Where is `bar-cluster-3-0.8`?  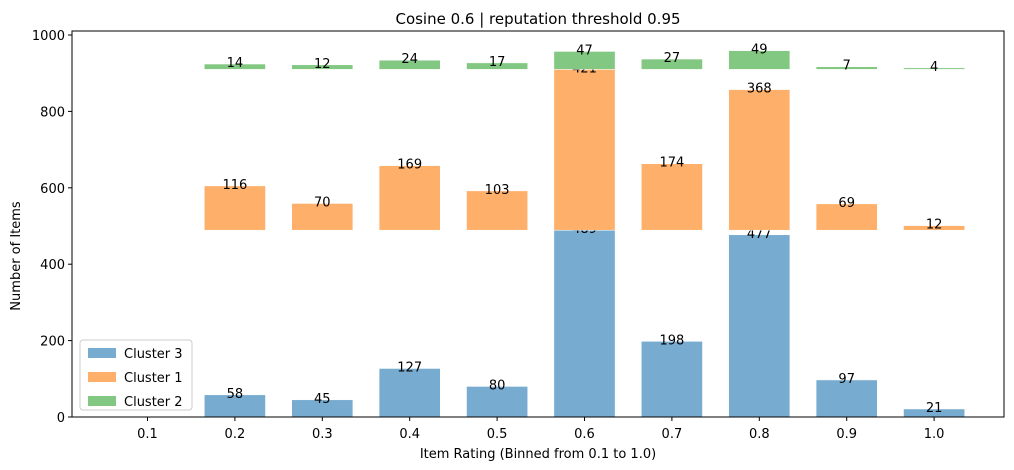 bar-cluster-3-0.8 is located at coordinates (759, 326).